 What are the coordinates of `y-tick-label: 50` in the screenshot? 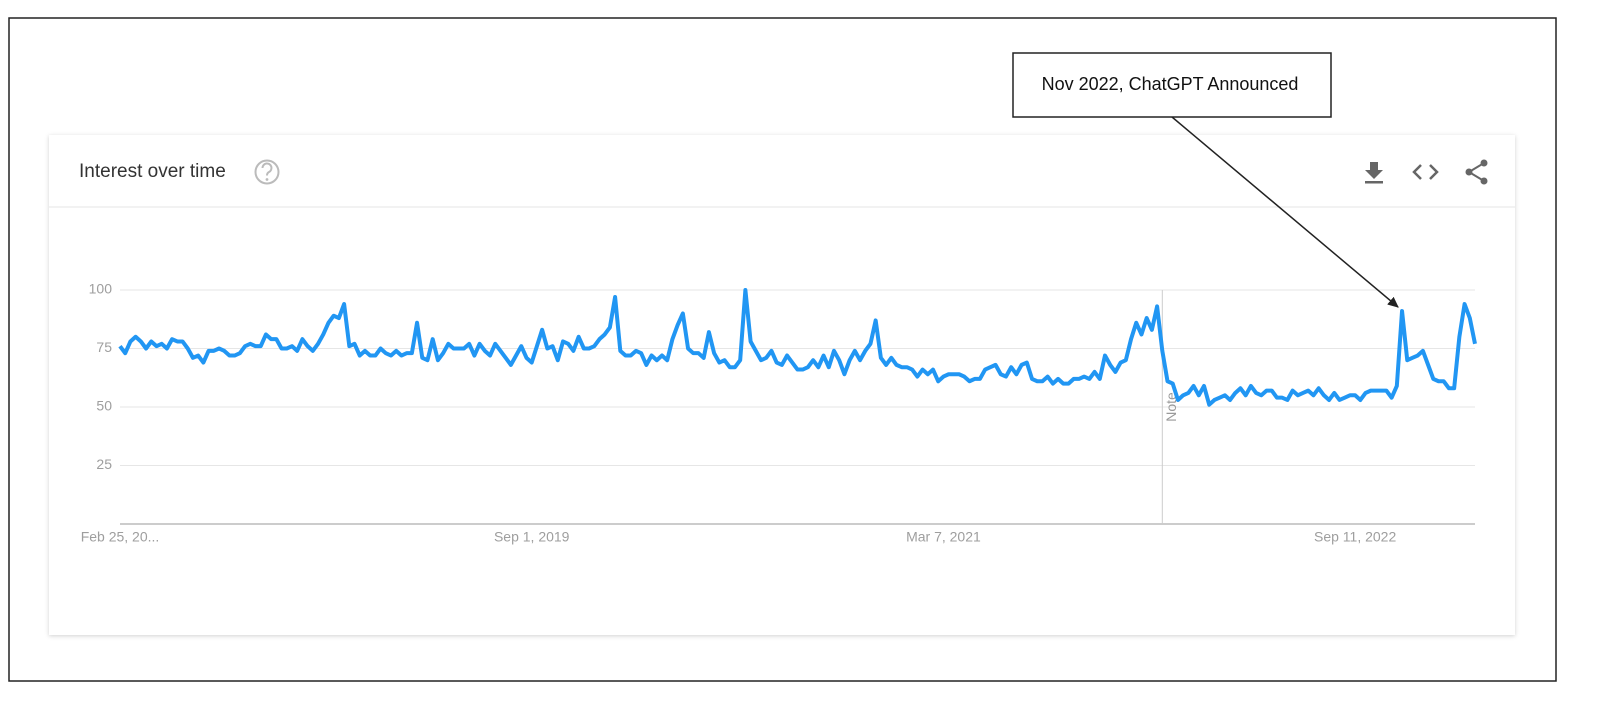 It's located at (104, 406).